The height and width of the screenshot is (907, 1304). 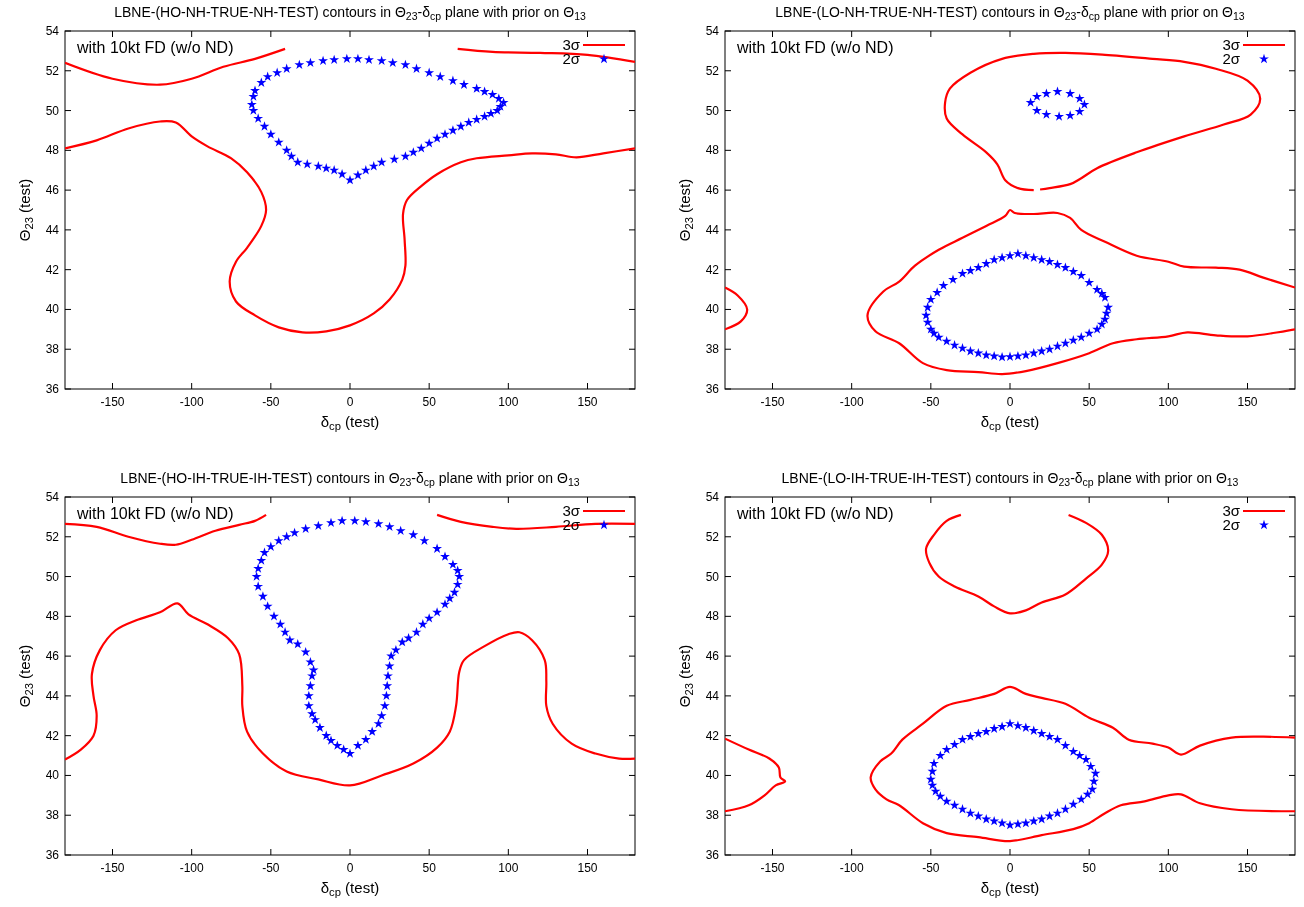 I want to click on y-tick-label: 36, so click(x=52, y=389).